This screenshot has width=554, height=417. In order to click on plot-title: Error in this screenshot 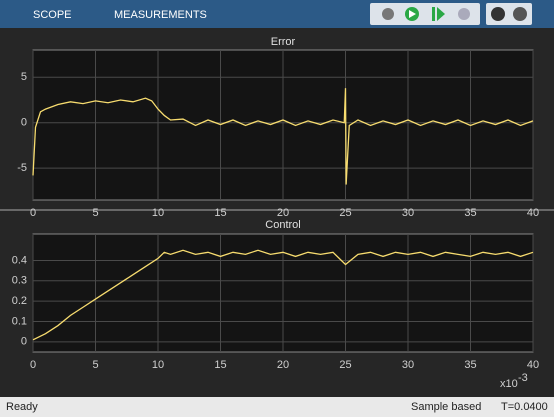, I will do `click(283, 42)`.